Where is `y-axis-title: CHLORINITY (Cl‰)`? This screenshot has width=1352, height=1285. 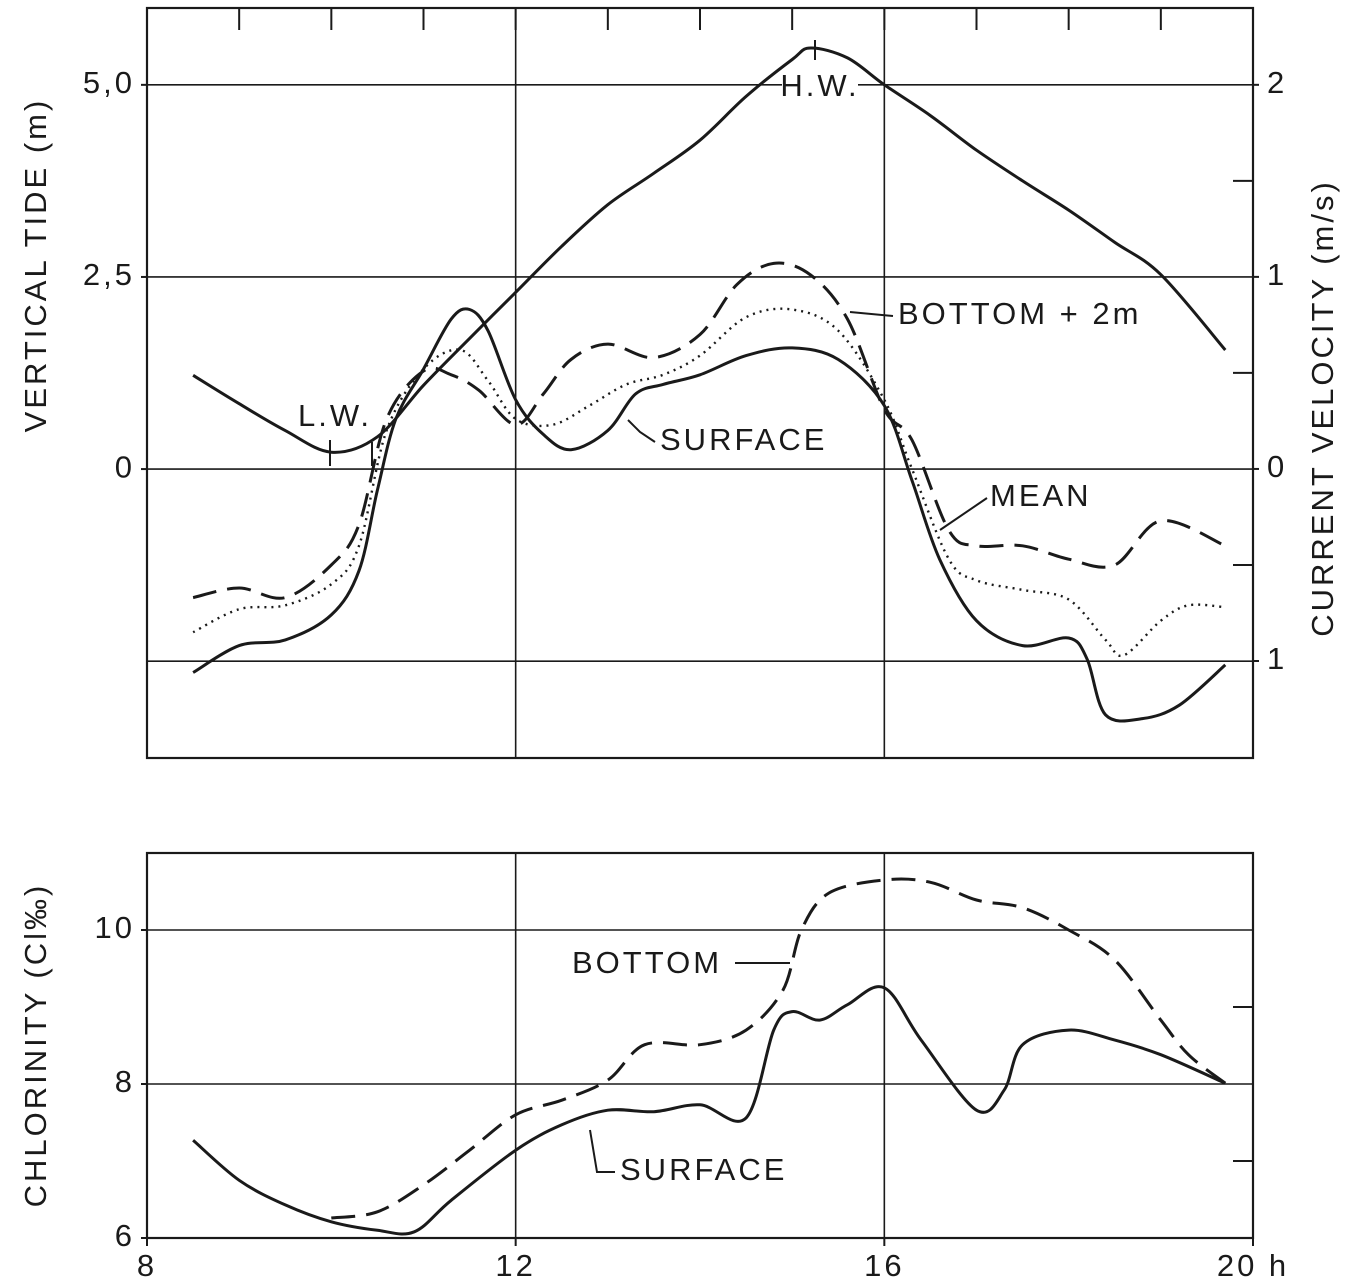 y-axis-title: CHLORINITY (Cl‰) is located at coordinates (35, 1045).